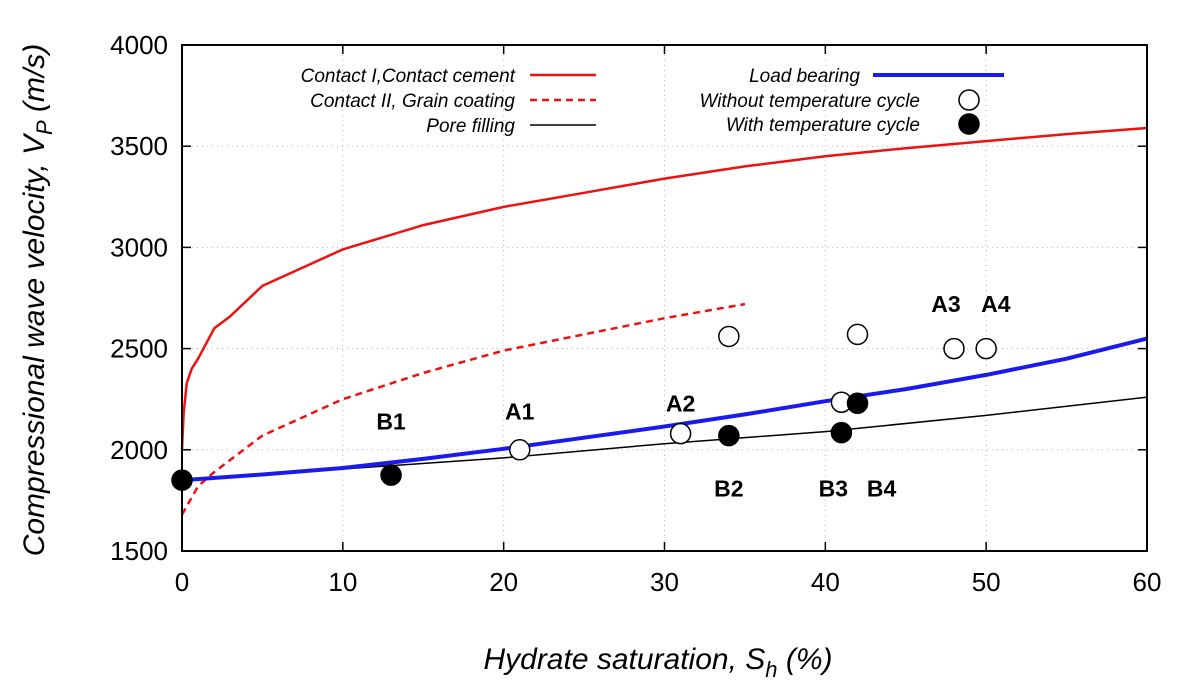 This screenshot has height=684, width=1184. I want to click on annotation-label: B2, so click(728, 488).